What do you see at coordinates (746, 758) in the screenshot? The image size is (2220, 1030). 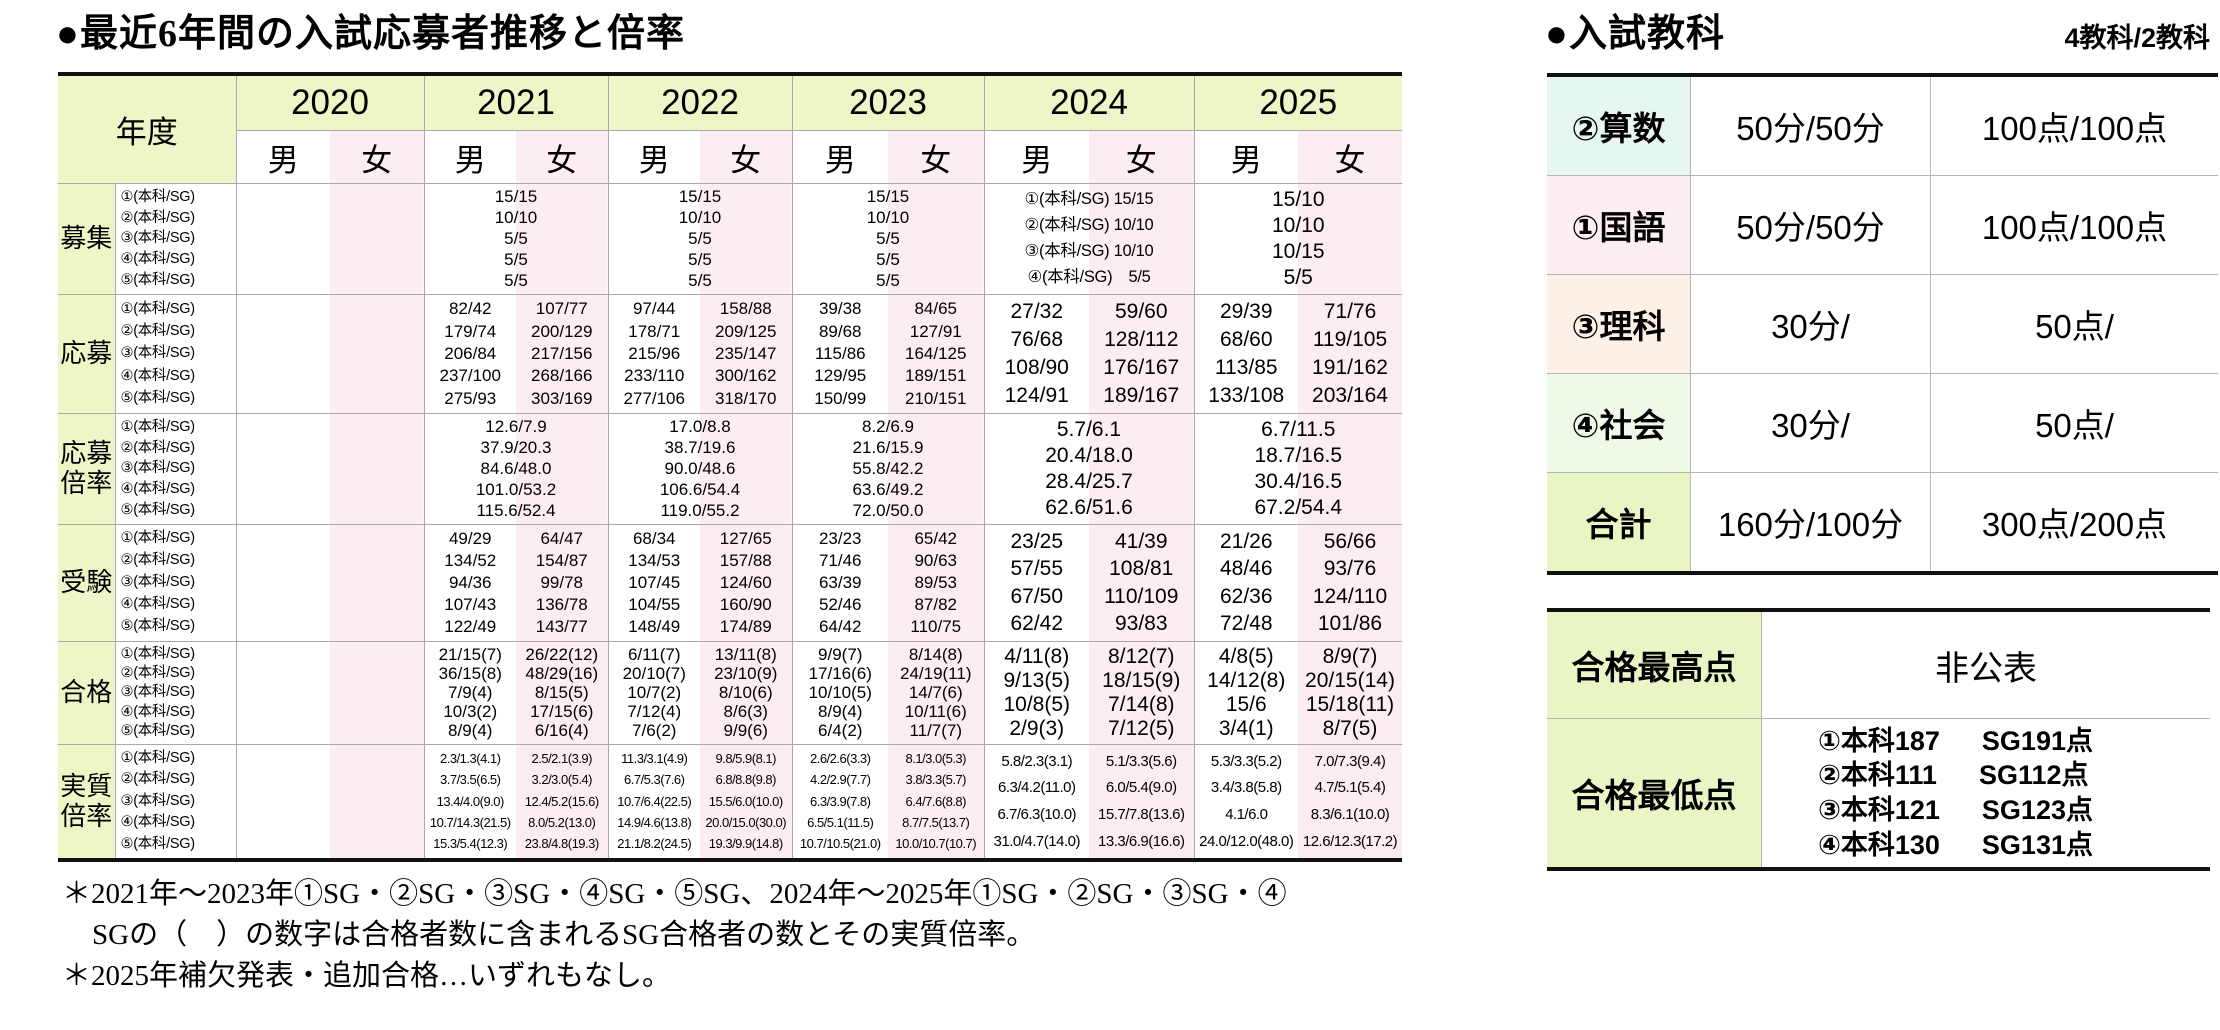 I see `data-value: 9.8/5.9(8.1)` at bounding box center [746, 758].